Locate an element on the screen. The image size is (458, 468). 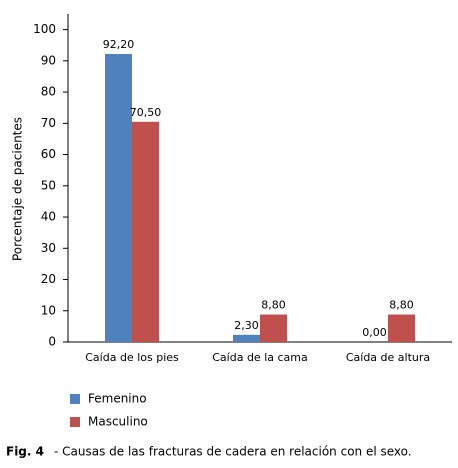
legend-label: Femenino is located at coordinates (117, 399).